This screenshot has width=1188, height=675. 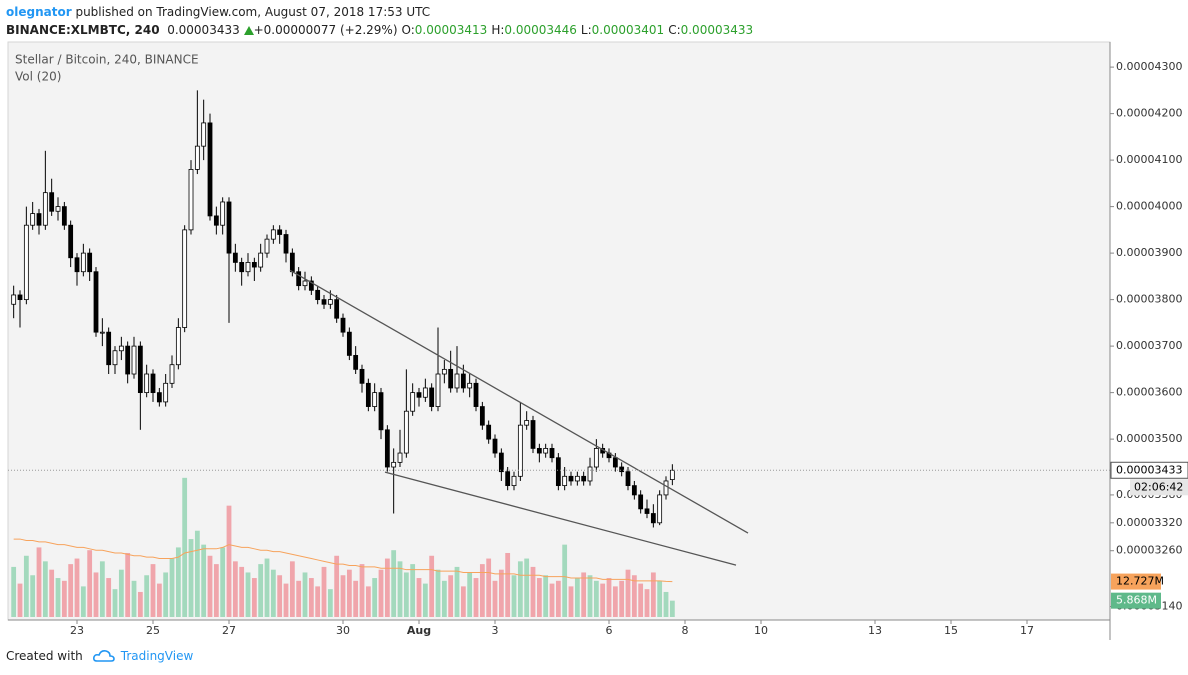 What do you see at coordinates (1136, 600) in the screenshot?
I see `volume-last-label: 5.868M` at bounding box center [1136, 600].